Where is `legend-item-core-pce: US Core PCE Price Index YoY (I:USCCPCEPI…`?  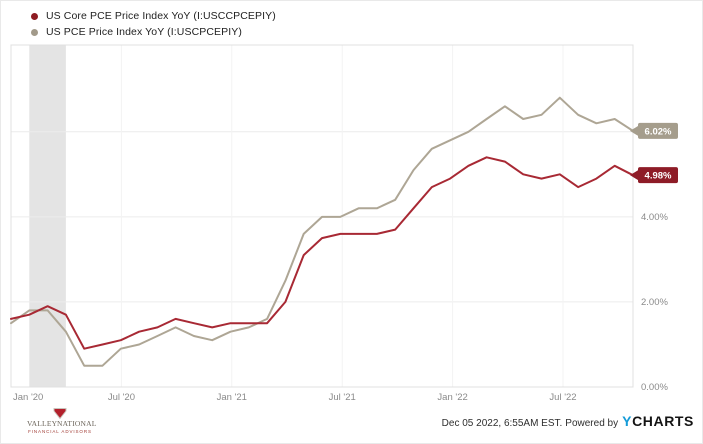 legend-item-core-pce: US Core PCE Price Index YoY (I:USCCPCEPI… is located at coordinates (153, 16).